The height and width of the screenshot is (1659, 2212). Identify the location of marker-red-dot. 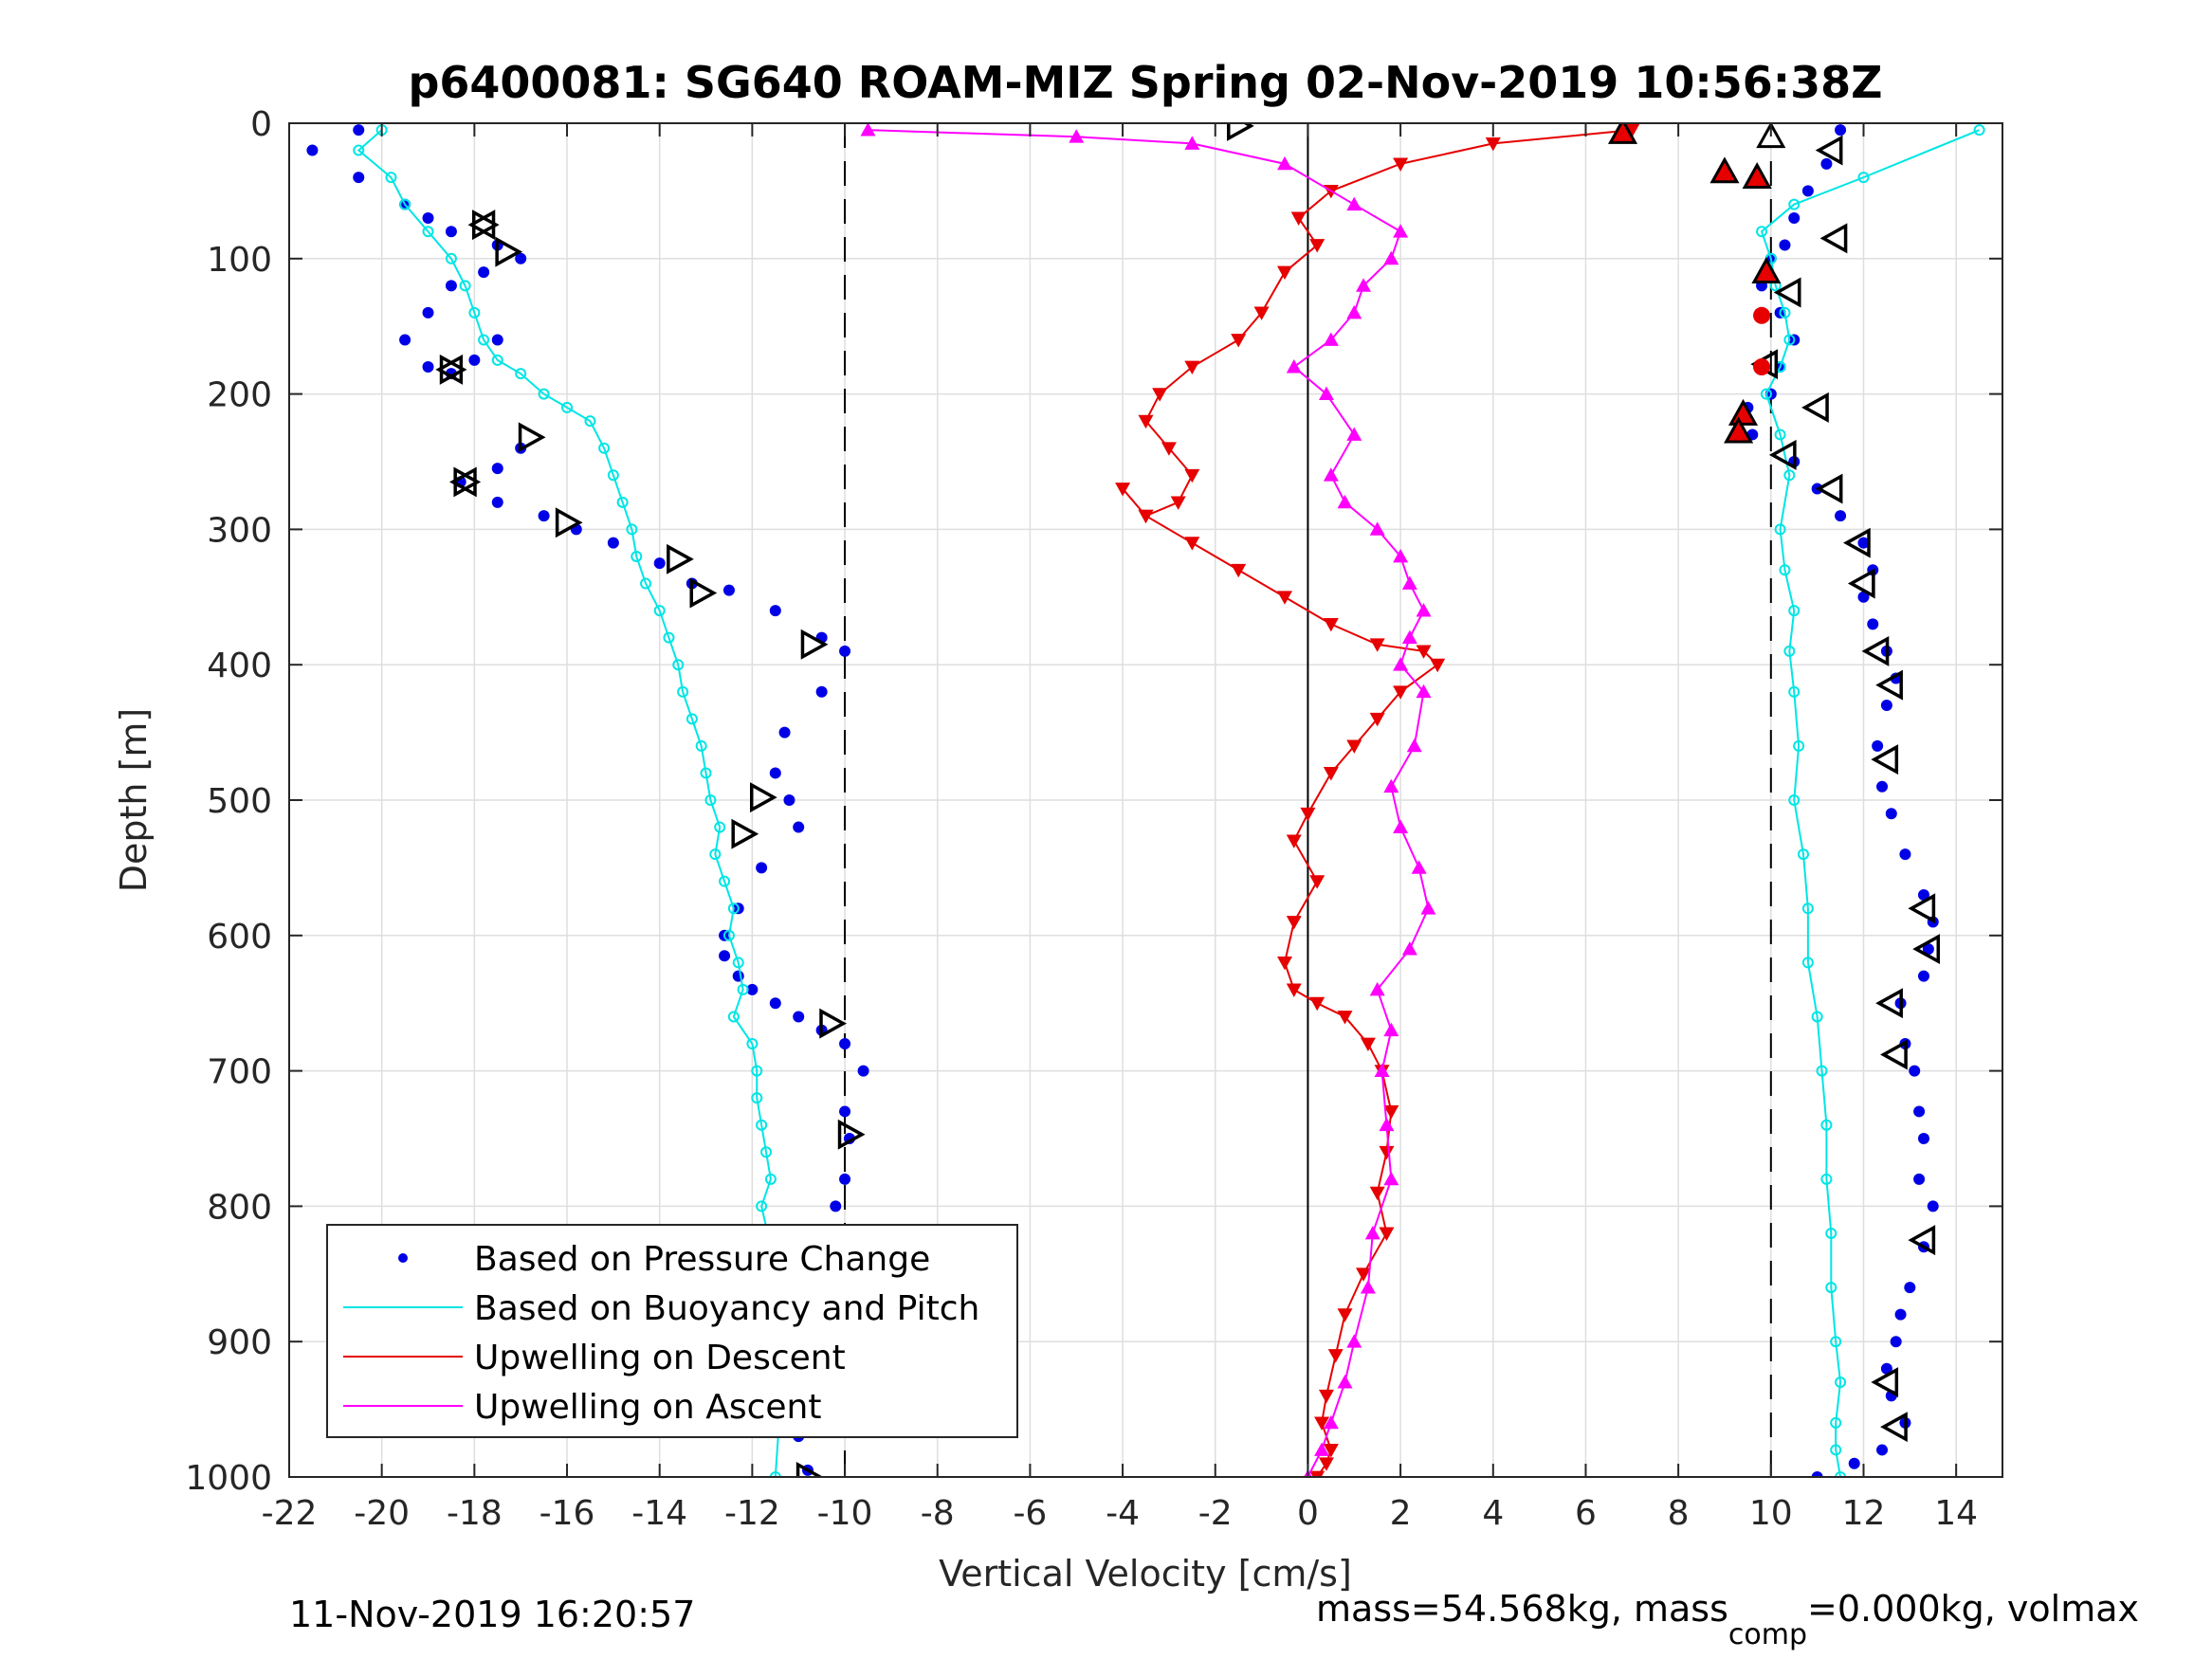
(1762, 367).